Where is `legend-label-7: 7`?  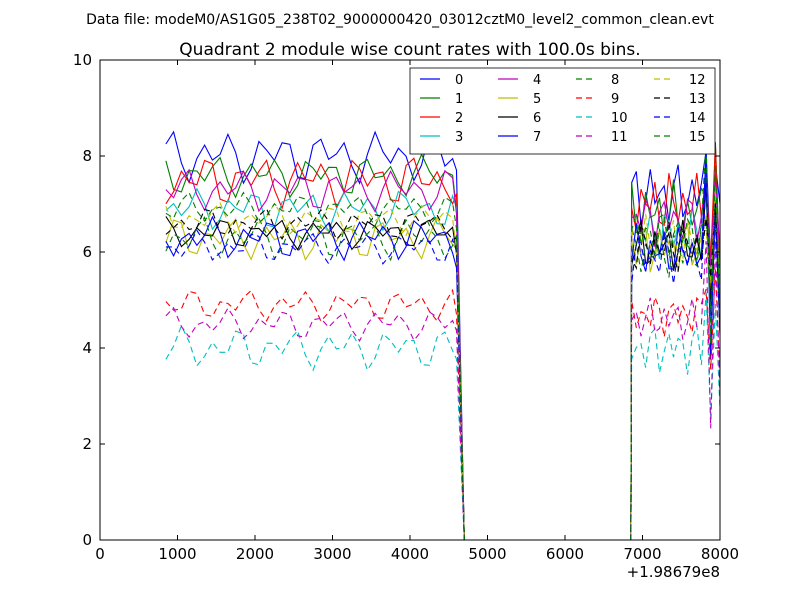
legend-label-7: 7 is located at coordinates (537, 137).